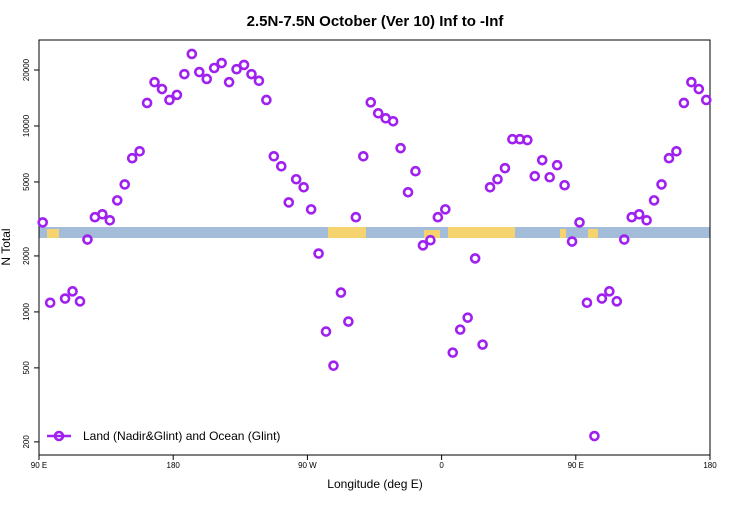  What do you see at coordinates (307, 465) in the screenshot?
I see `x-tick-label: 90 W` at bounding box center [307, 465].